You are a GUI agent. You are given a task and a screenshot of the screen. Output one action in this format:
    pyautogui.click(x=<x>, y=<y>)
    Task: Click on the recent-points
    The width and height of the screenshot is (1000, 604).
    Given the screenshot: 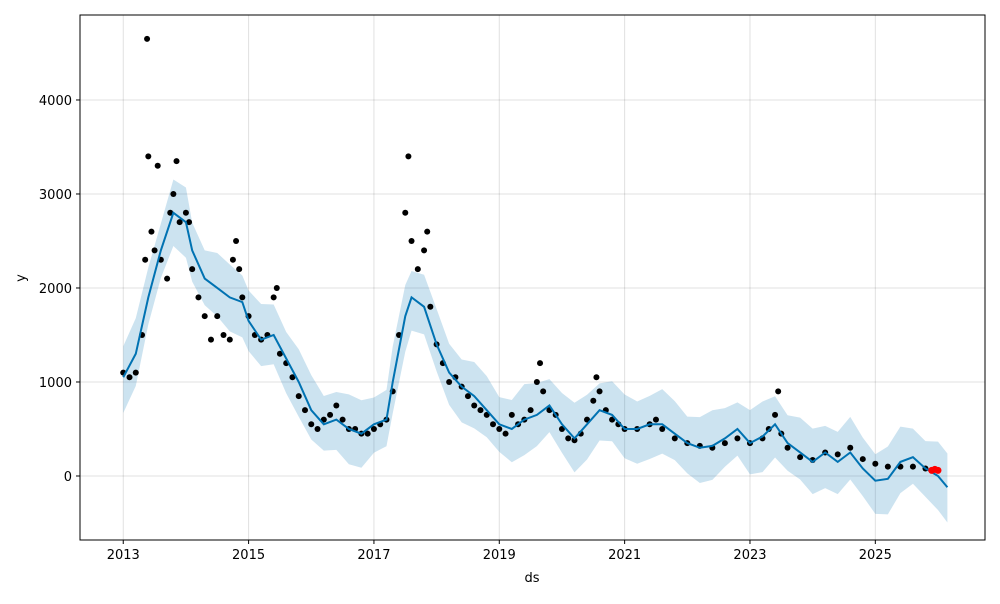 What is the action you would take?
    pyautogui.click(x=935, y=469)
    